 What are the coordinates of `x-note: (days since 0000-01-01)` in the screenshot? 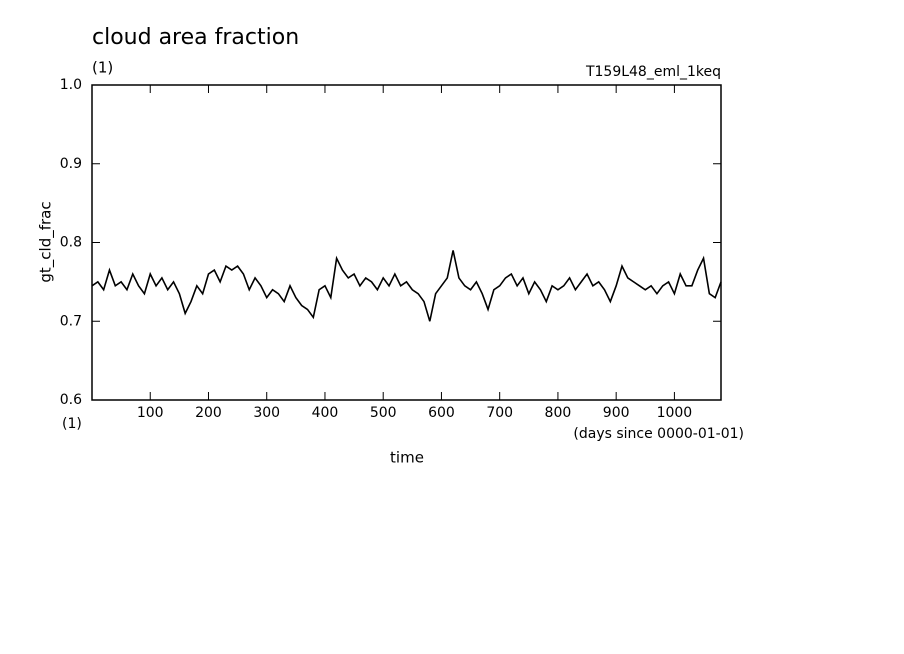 It's located at (658, 434).